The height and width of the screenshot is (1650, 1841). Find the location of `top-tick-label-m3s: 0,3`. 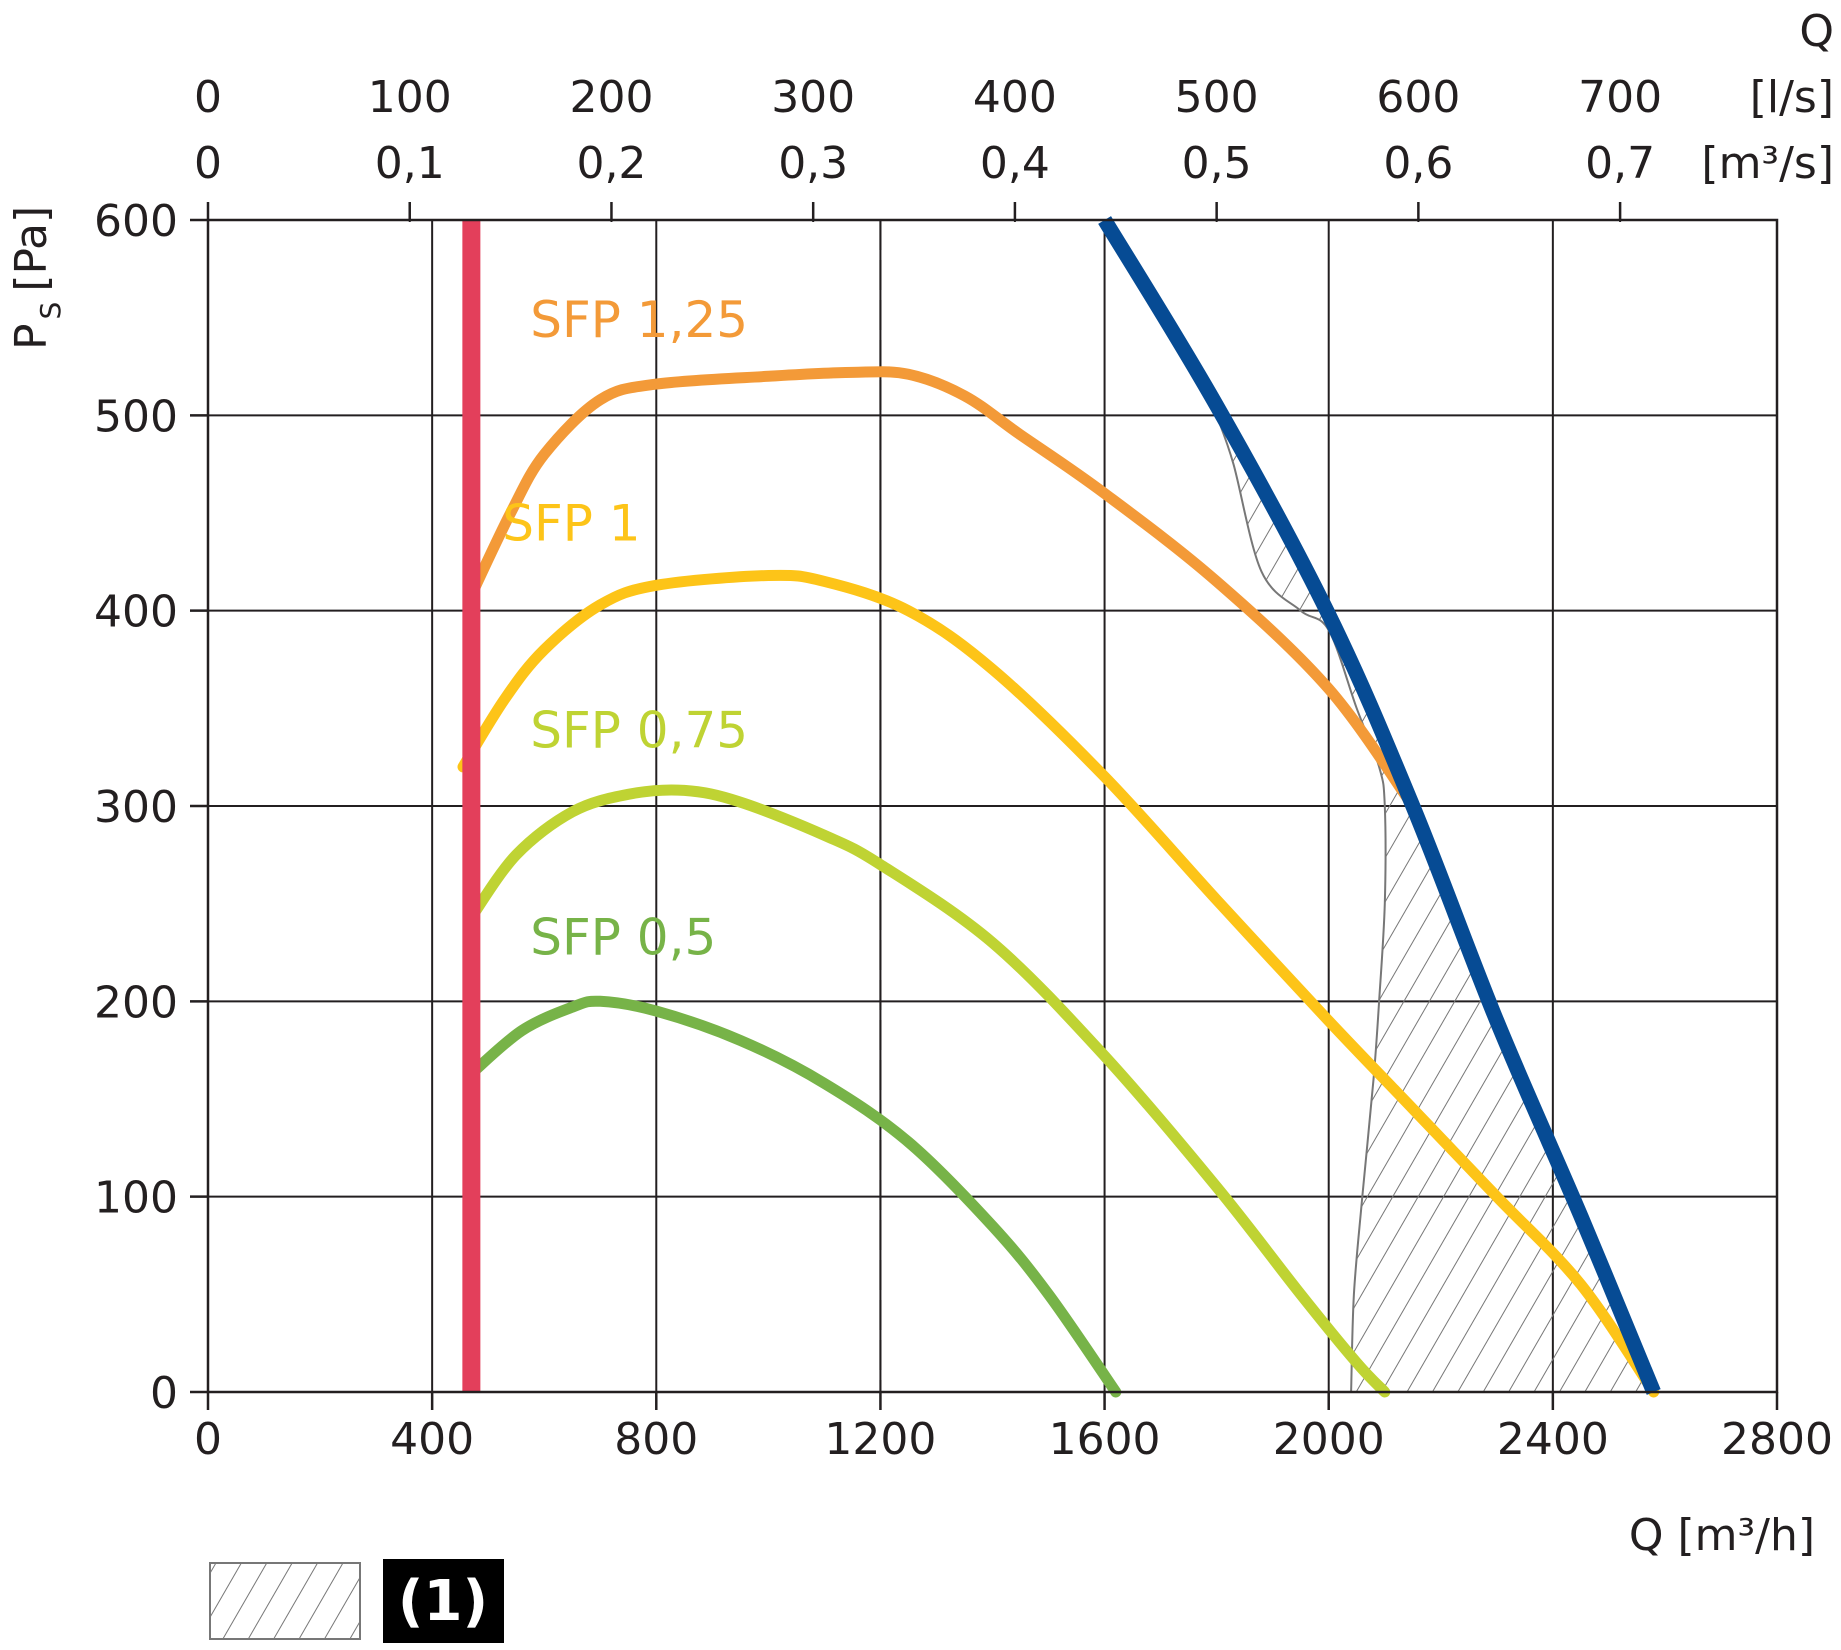

top-tick-label-m3s: 0,3 is located at coordinates (813, 163).